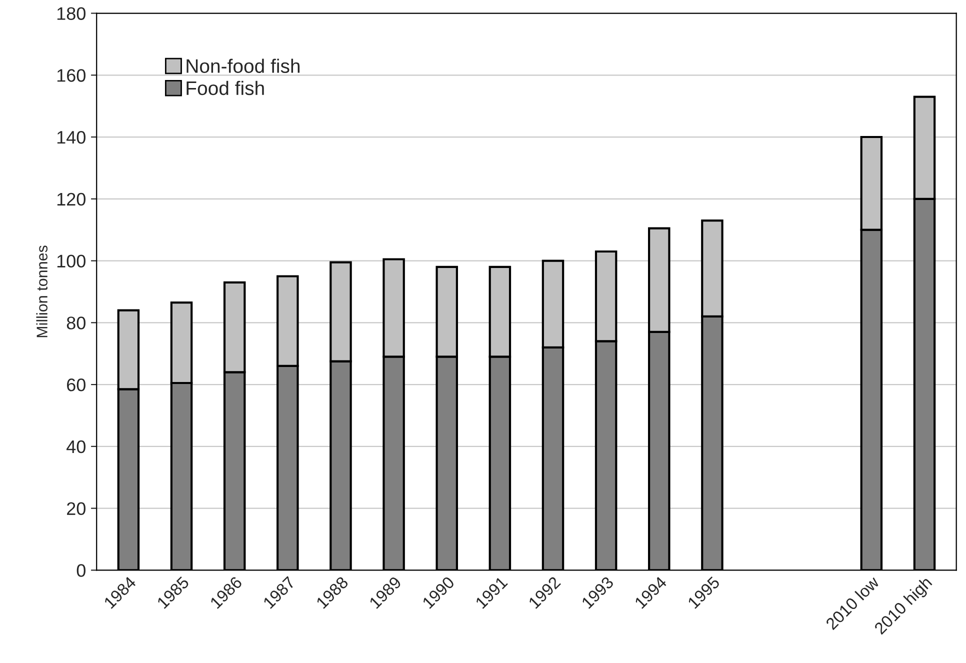 Image resolution: width=966 pixels, height=663 pixels. What do you see at coordinates (76, 509) in the screenshot?
I see `y-tick-label: 20` at bounding box center [76, 509].